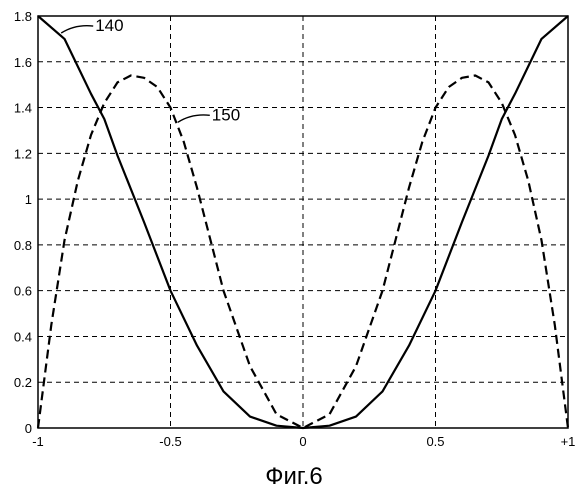 The image size is (584, 500). What do you see at coordinates (28, 428) in the screenshot?
I see `y-tick-label: 0` at bounding box center [28, 428].